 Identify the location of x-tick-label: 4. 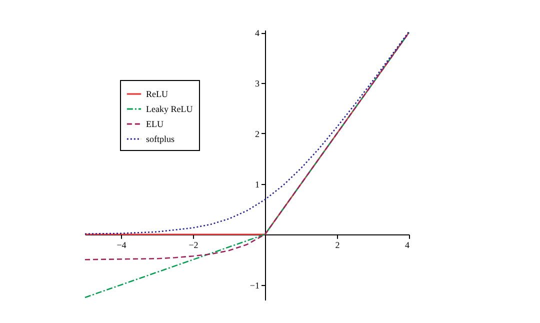
(407, 245).